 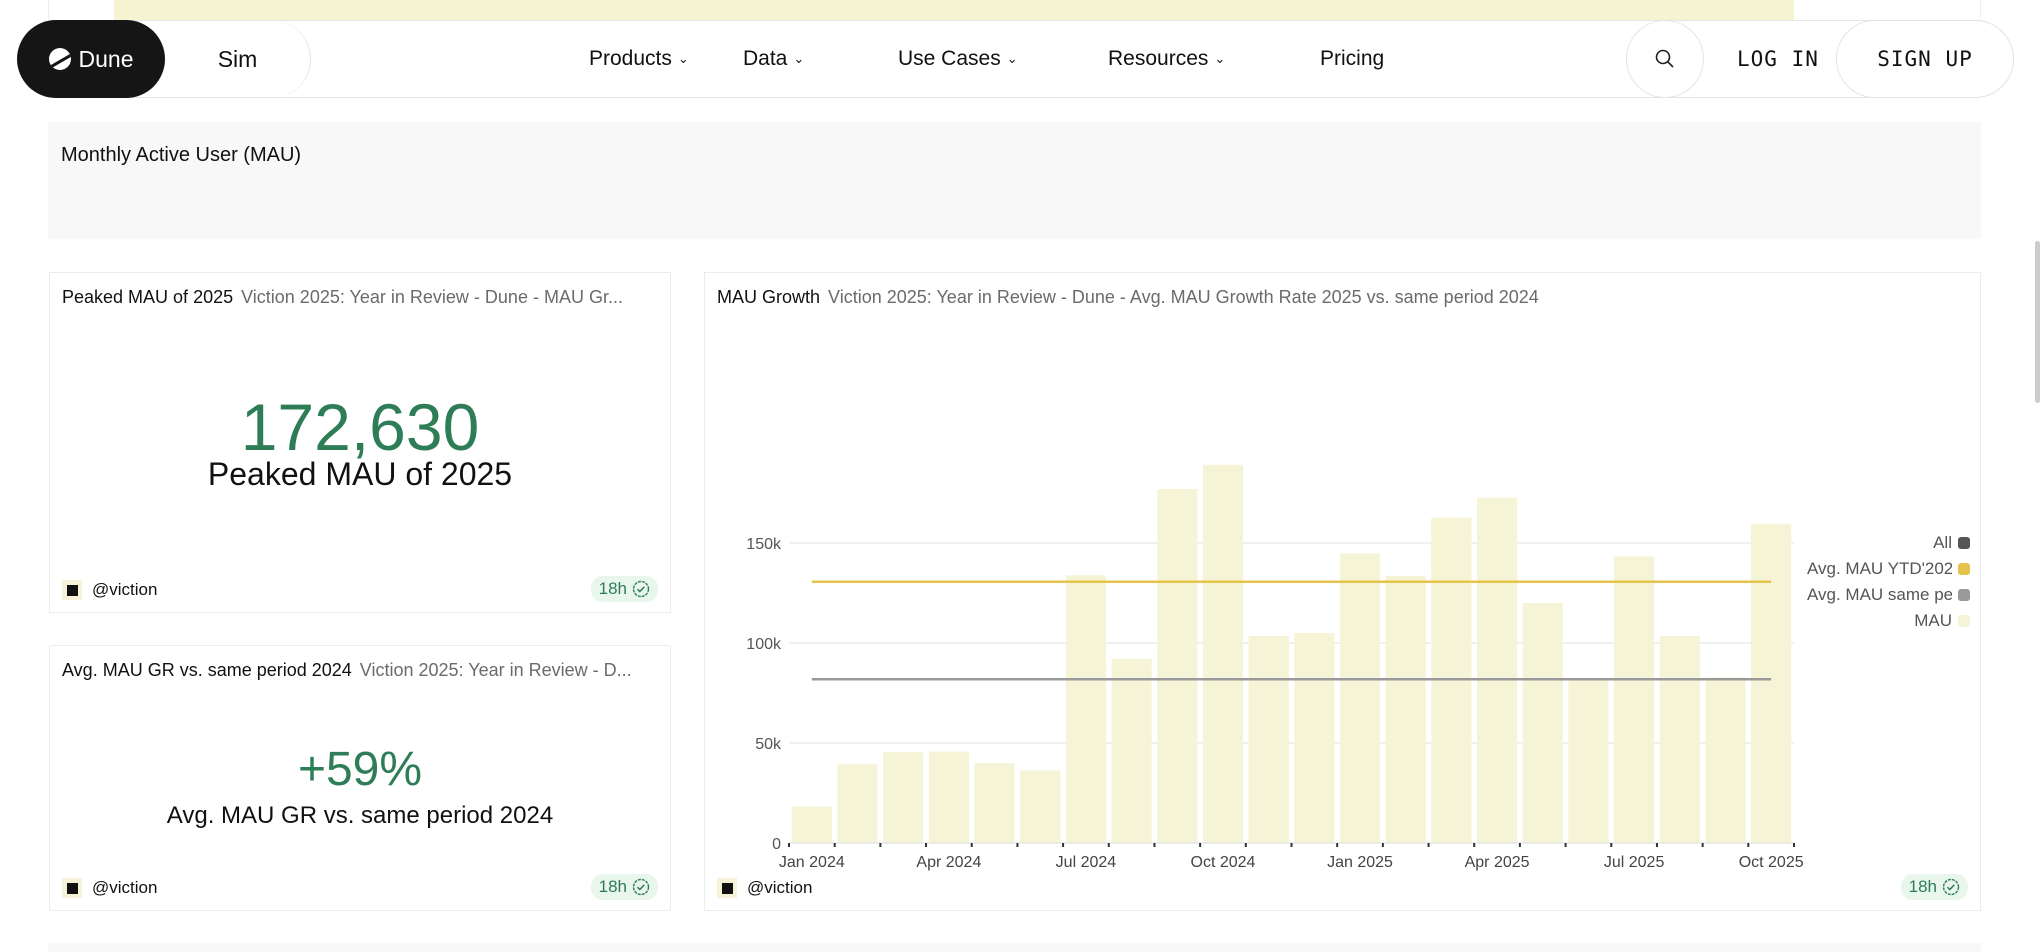 What do you see at coordinates (1634, 862) in the screenshot?
I see `x-tick-label: Jul 2025` at bounding box center [1634, 862].